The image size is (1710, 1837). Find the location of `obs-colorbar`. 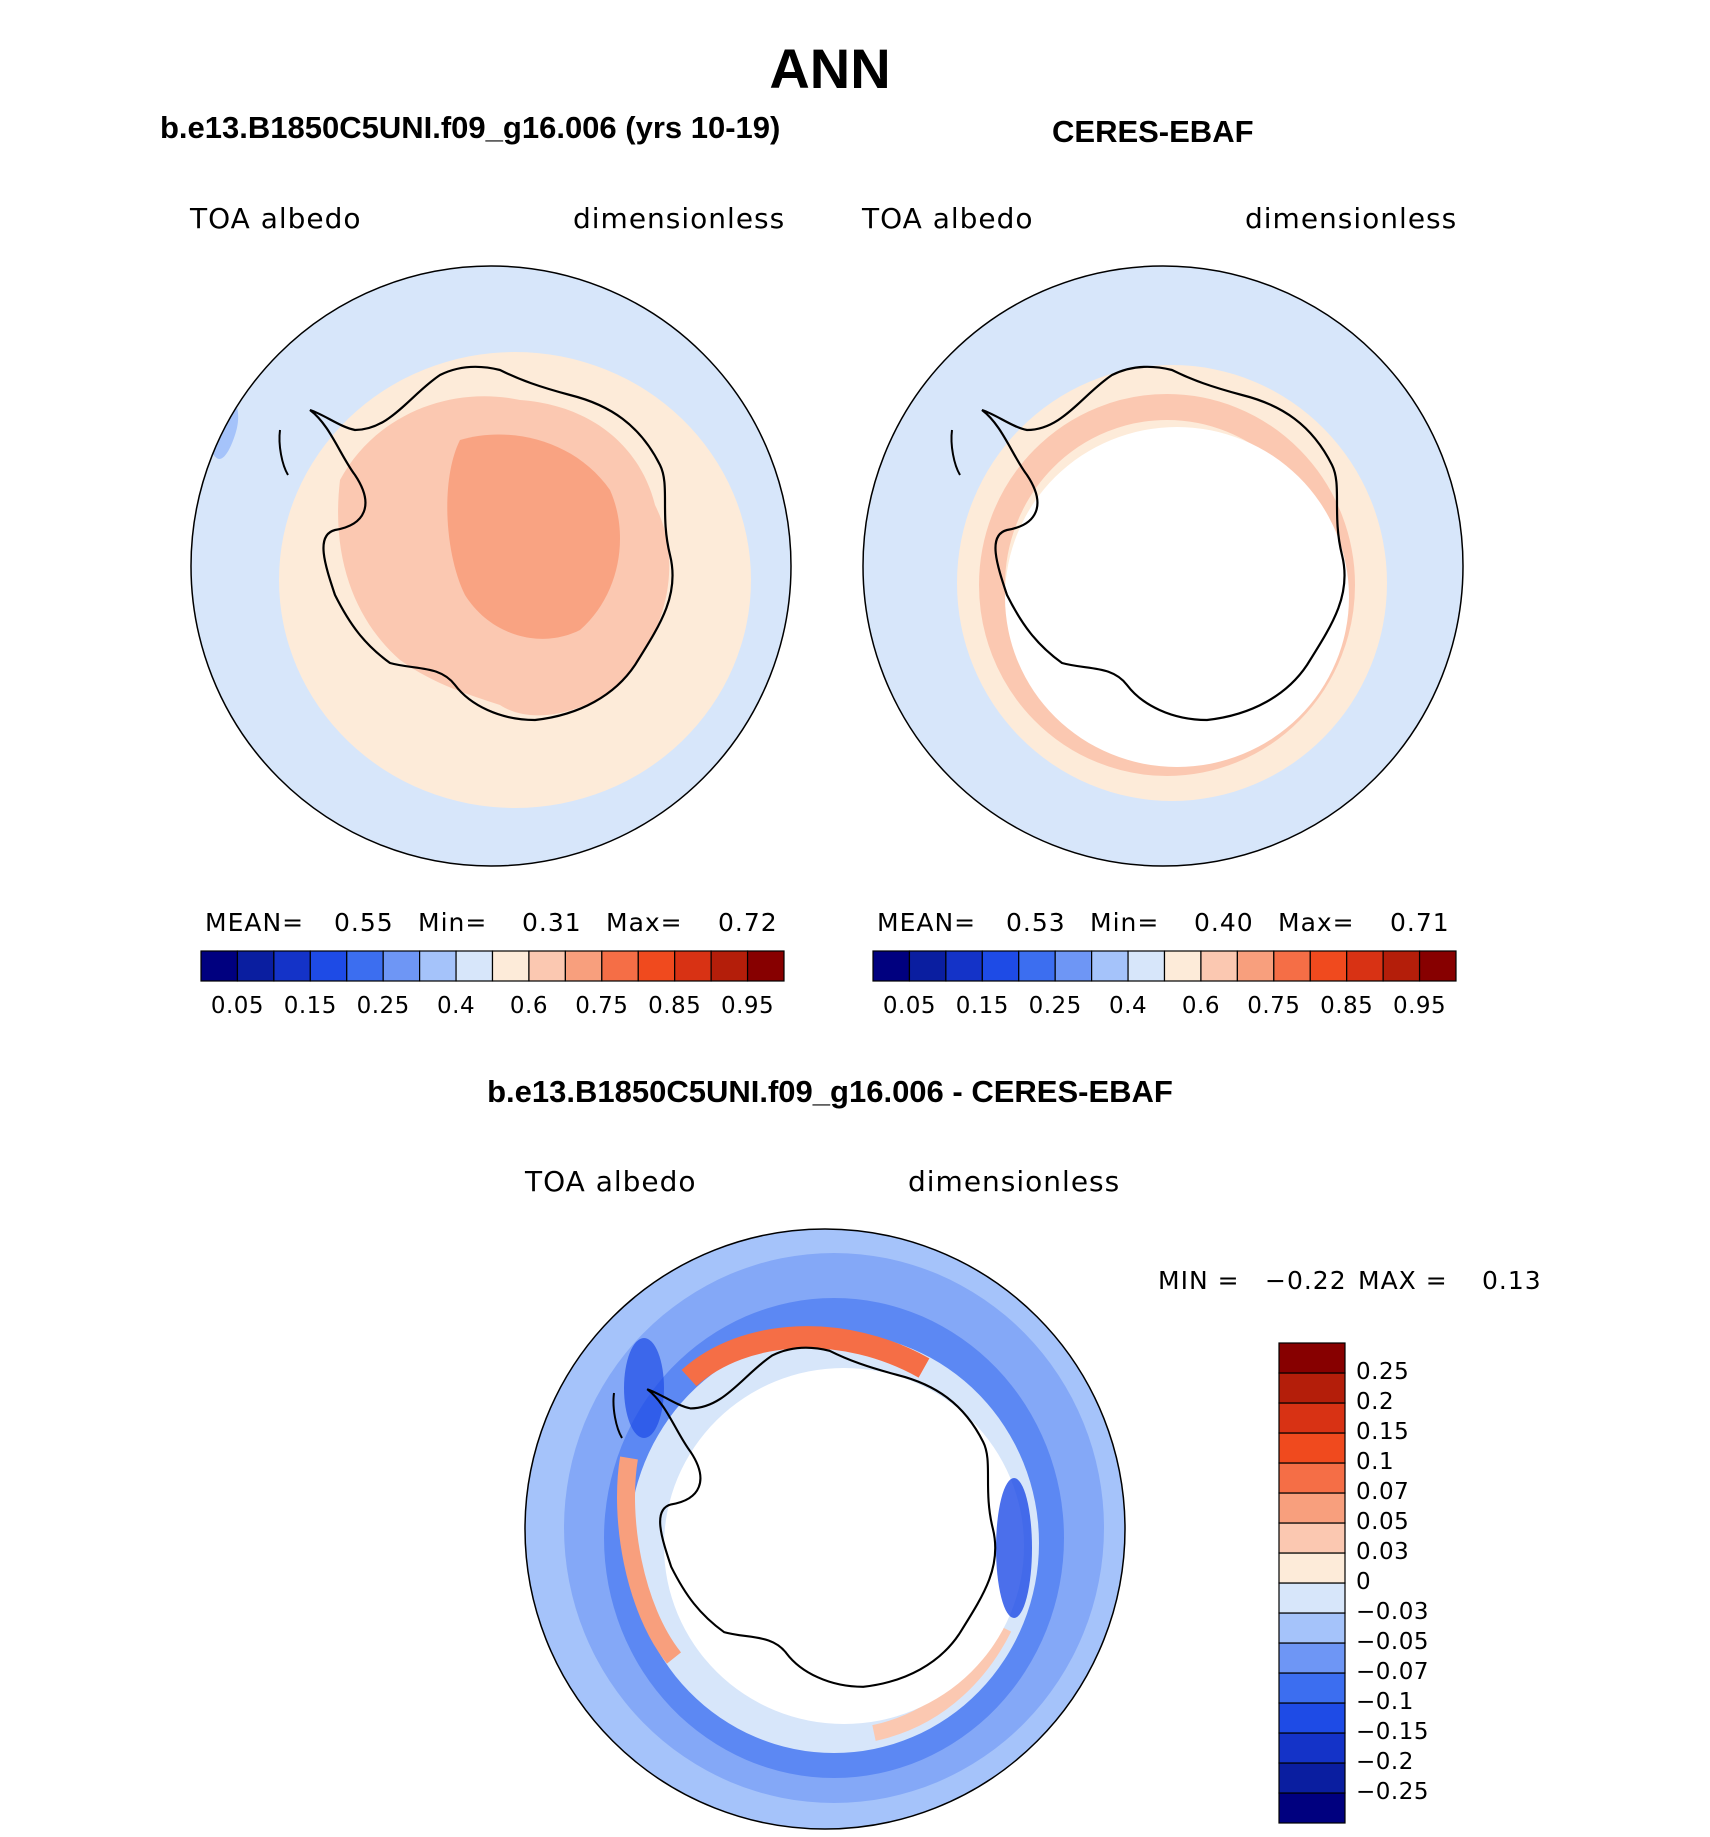

obs-colorbar is located at coordinates (1164, 966).